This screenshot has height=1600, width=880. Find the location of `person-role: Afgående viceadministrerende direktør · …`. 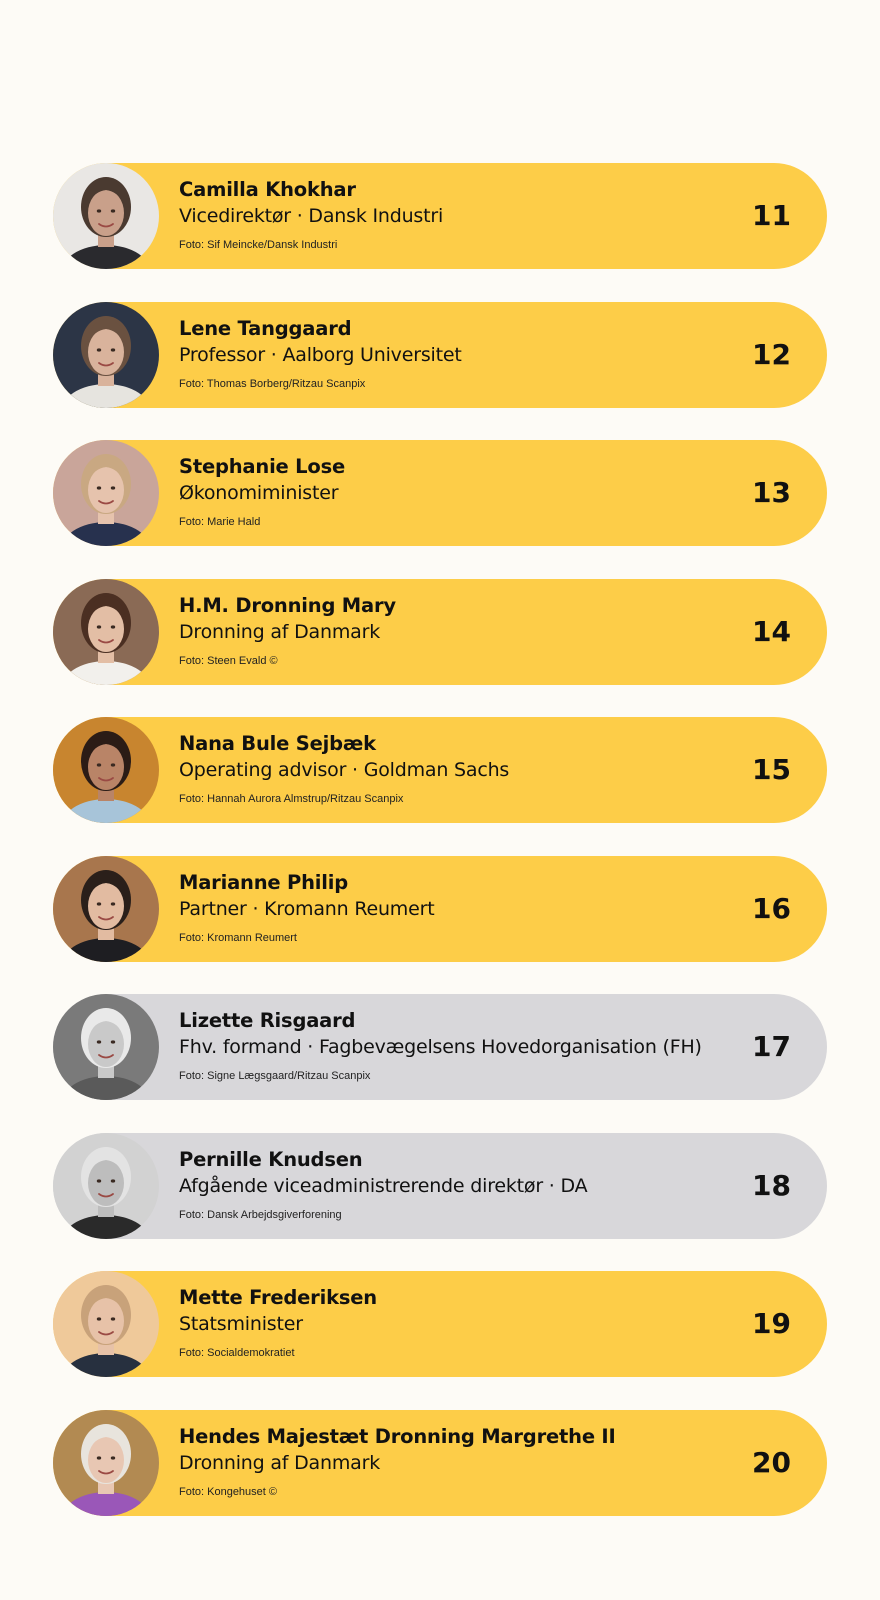

person-role: Afgående viceadministrerende direktør · … is located at coordinates (383, 1185).